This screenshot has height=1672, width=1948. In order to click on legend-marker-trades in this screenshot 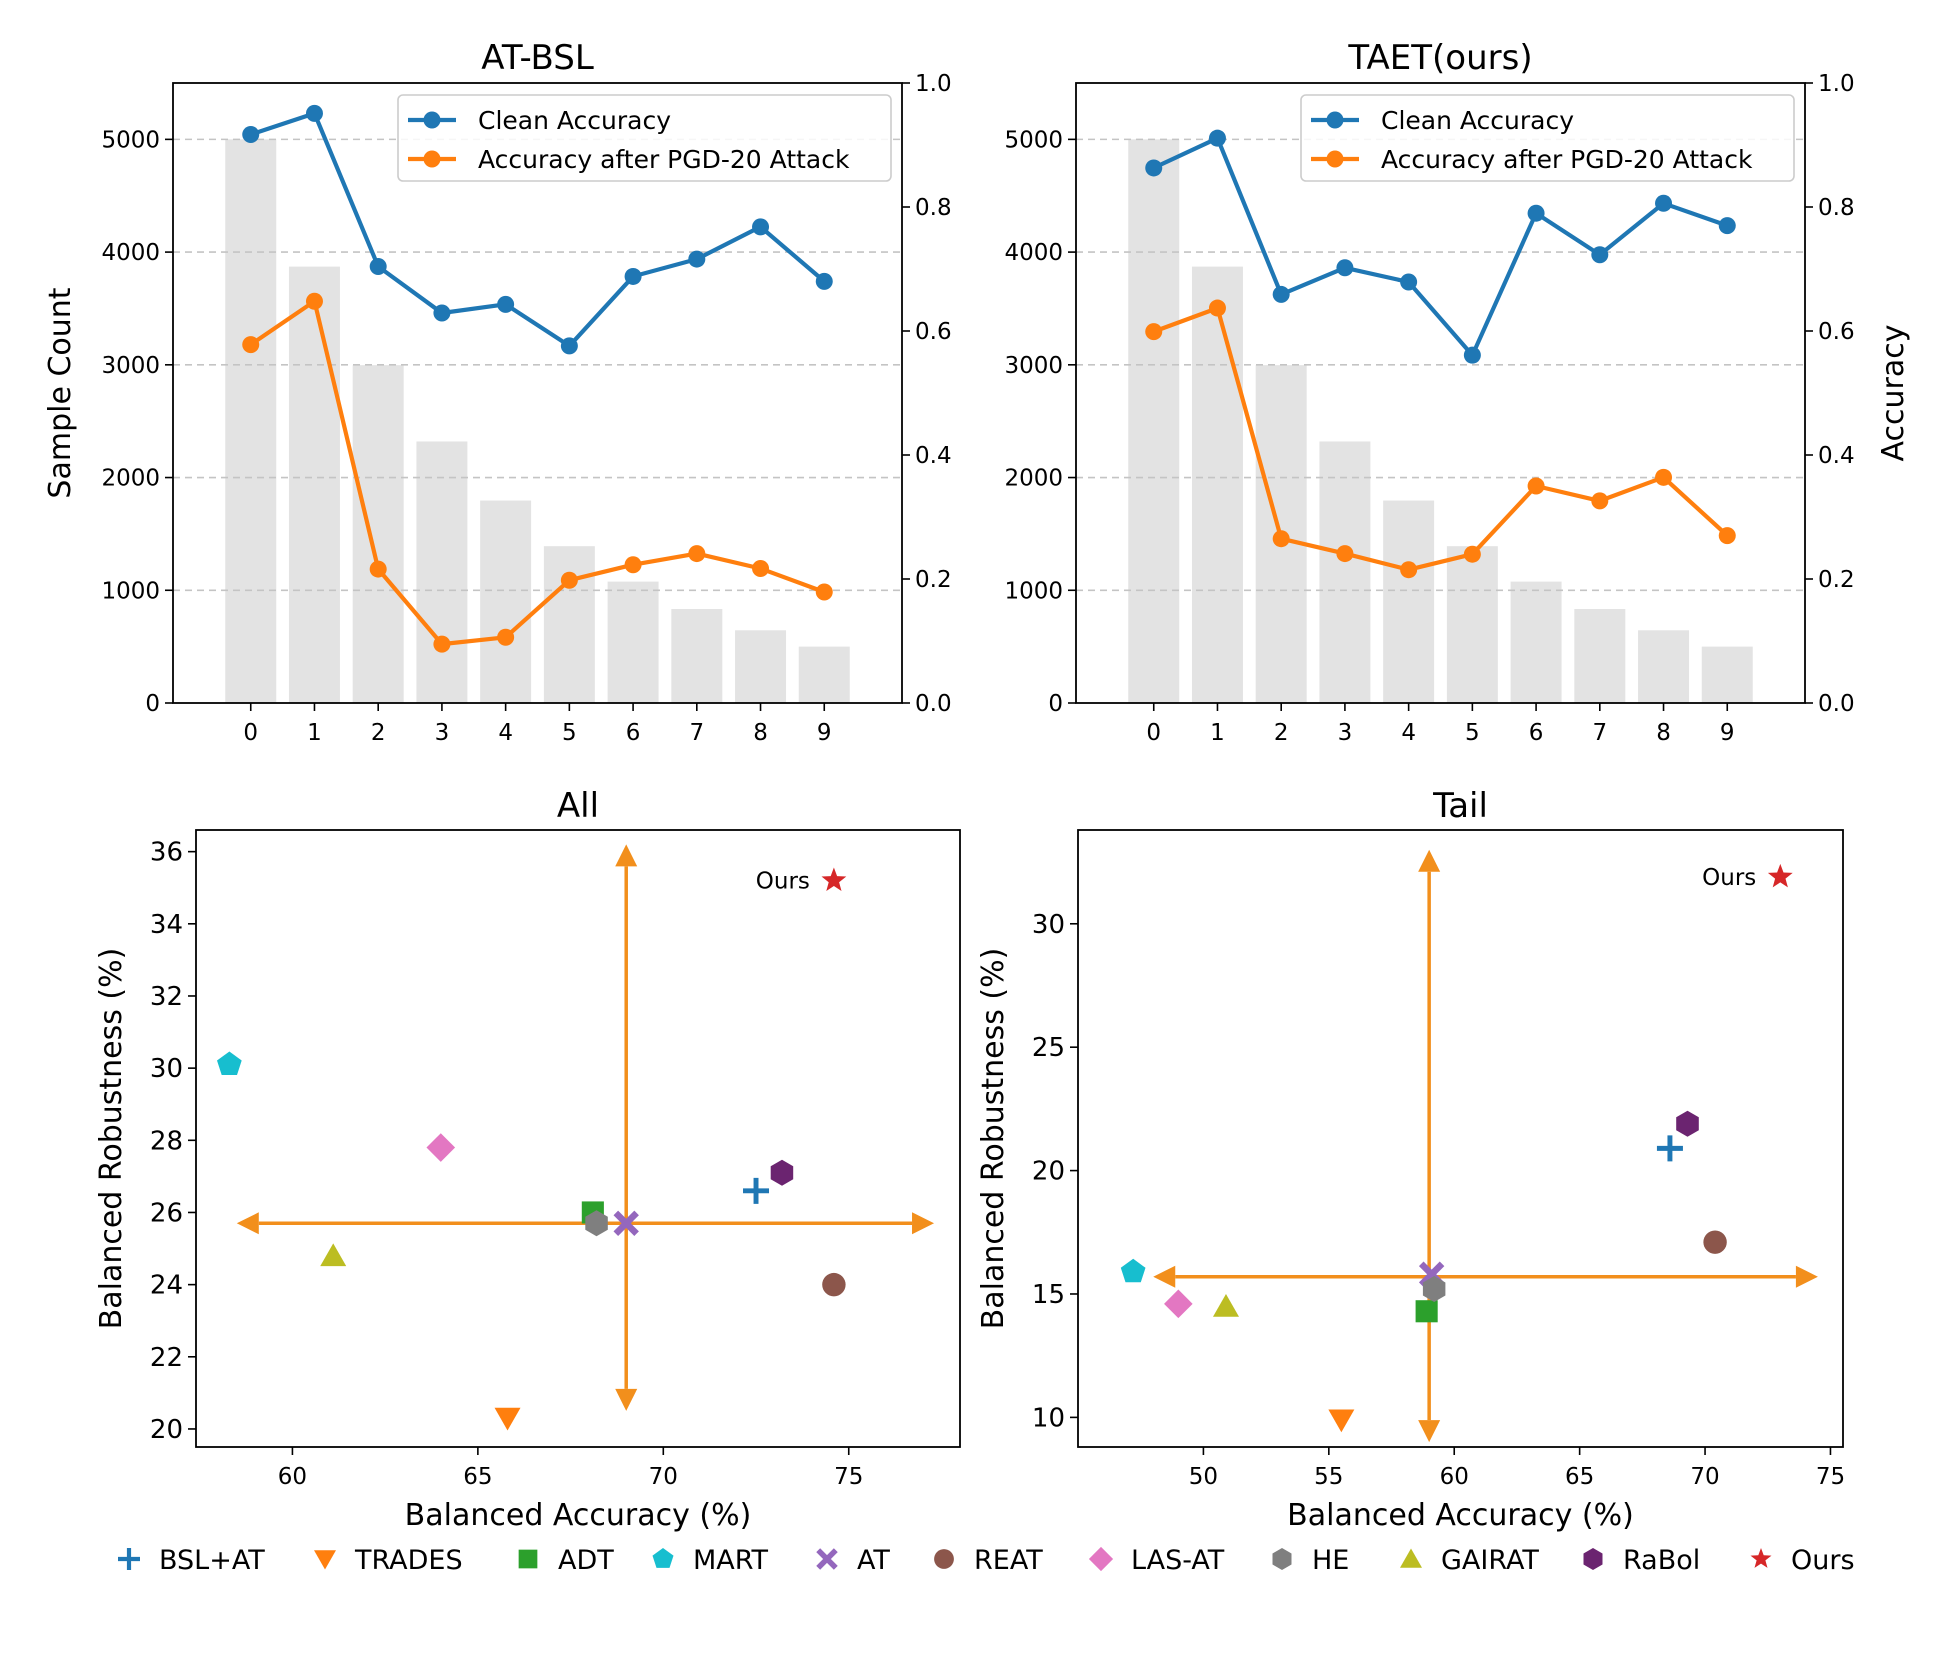, I will do `click(325, 1560)`.